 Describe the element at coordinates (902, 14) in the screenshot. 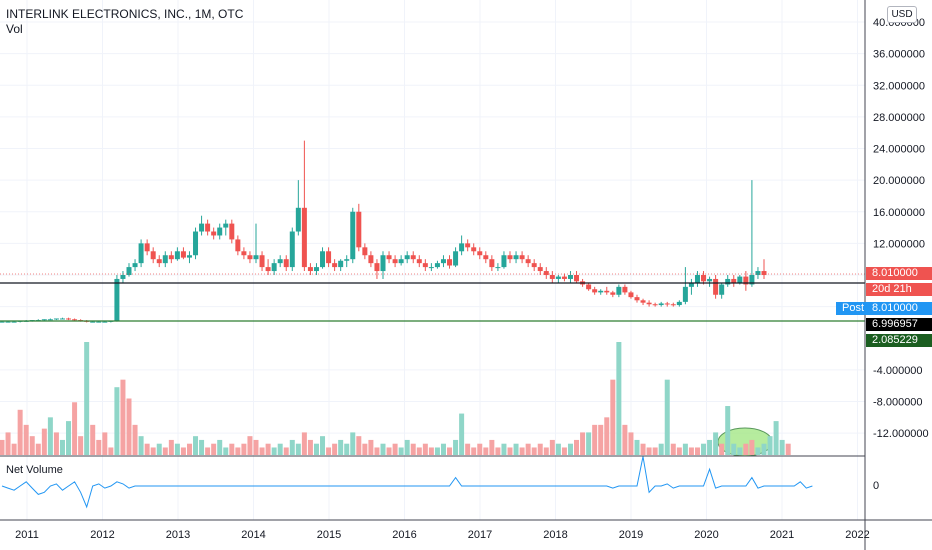

I see `currency-button: USD` at that location.